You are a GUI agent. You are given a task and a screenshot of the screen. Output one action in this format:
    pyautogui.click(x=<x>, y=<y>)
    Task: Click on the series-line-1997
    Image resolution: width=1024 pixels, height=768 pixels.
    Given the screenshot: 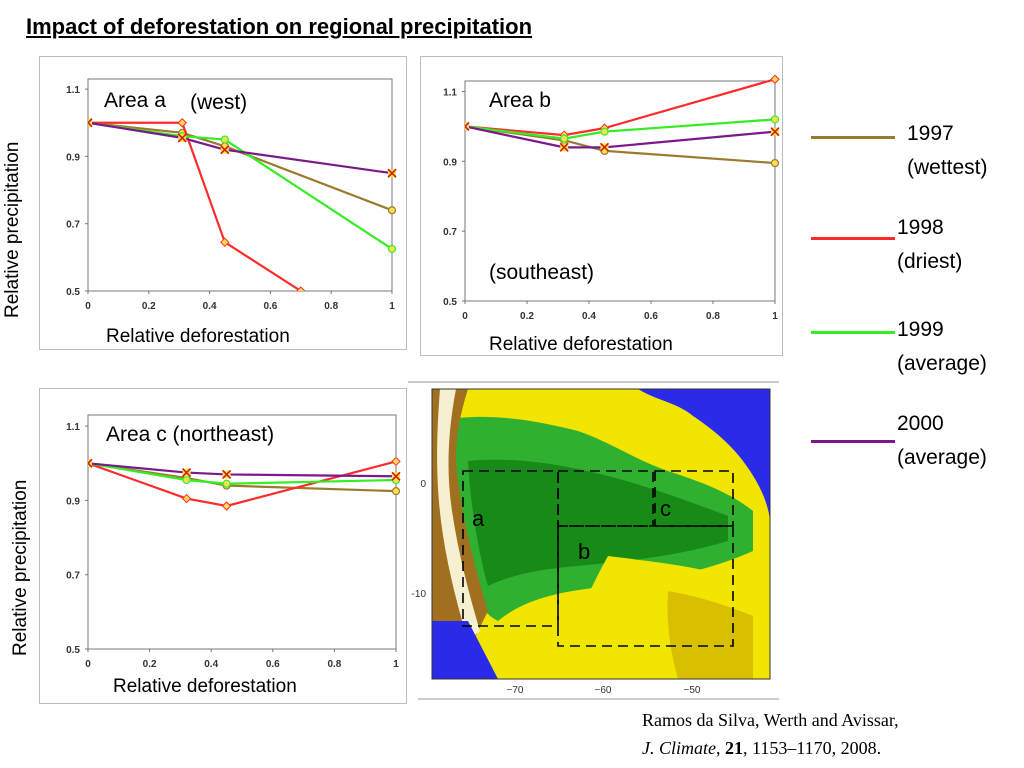 What is the action you would take?
    pyautogui.click(x=240, y=166)
    